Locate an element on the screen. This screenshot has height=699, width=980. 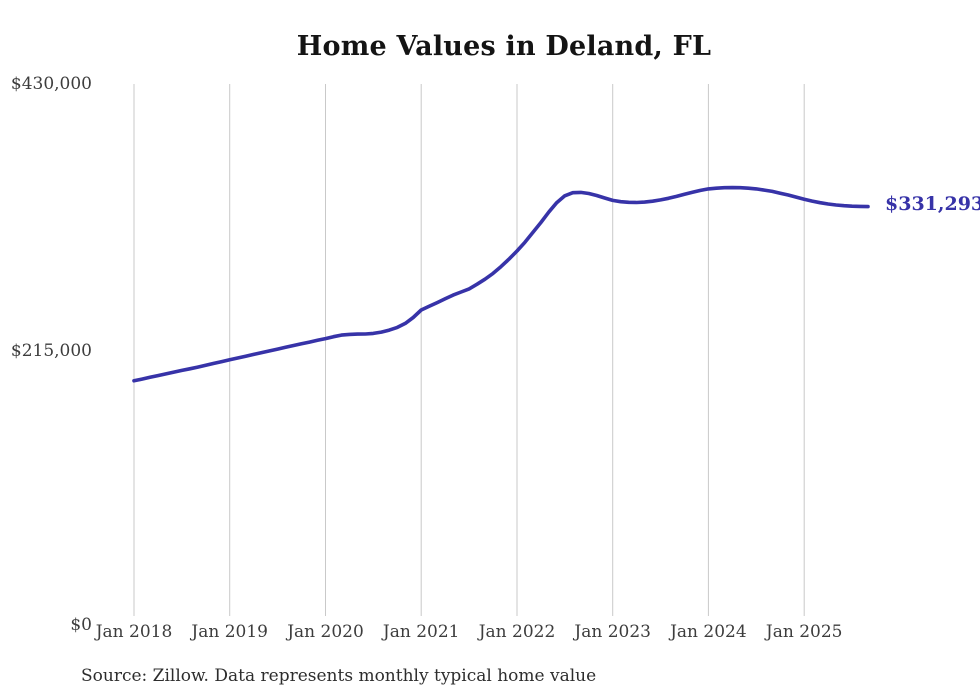
x-axis-label: Jan 2020 is located at coordinates (325, 632).